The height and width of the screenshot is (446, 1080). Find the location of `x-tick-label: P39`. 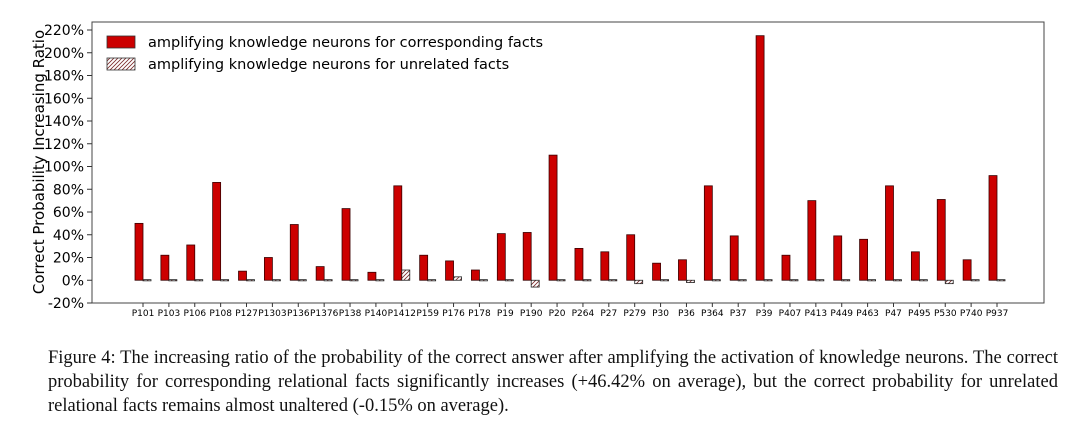

x-tick-label: P39 is located at coordinates (764, 314).